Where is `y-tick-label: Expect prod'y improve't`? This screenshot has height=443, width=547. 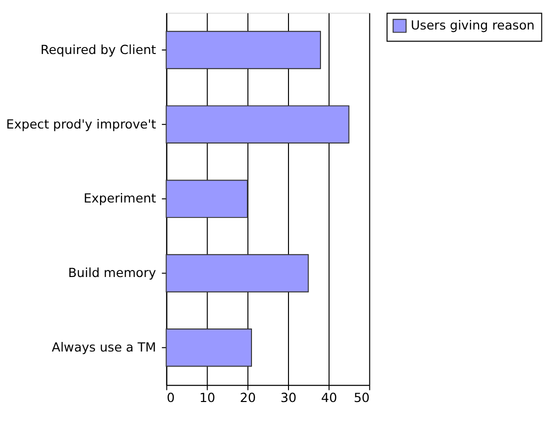
y-tick-label: Expect prod'y improve't is located at coordinates (81, 124).